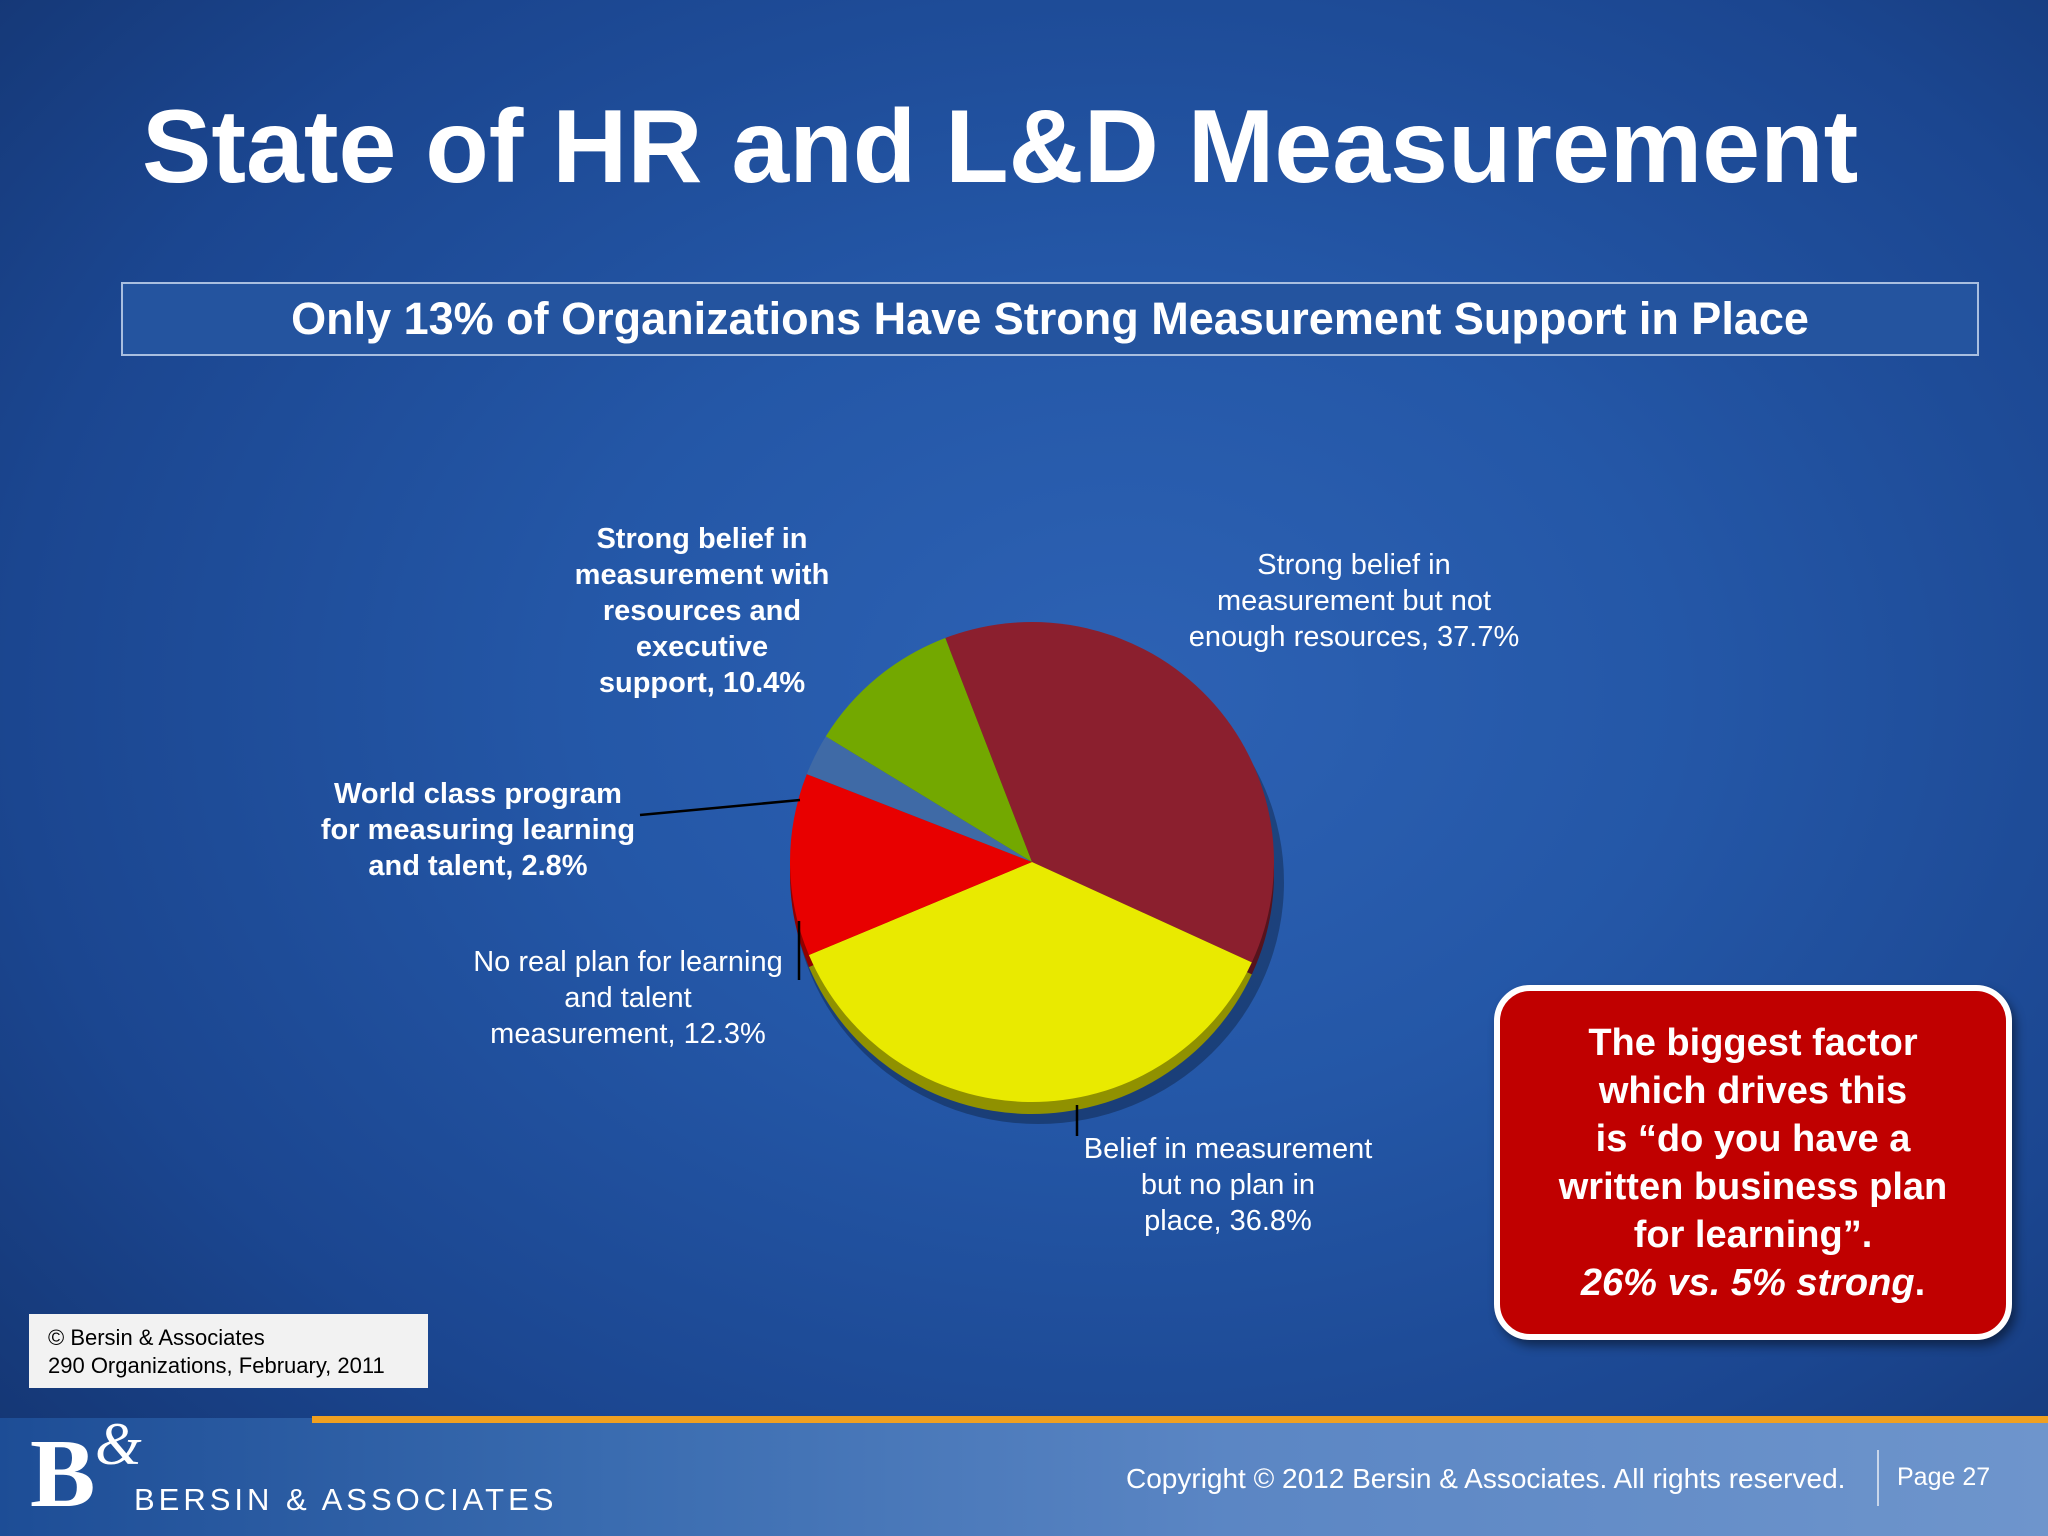 The image size is (2048, 1536). What do you see at coordinates (118, 1444) in the screenshot?
I see `logo-ampersand: &` at bounding box center [118, 1444].